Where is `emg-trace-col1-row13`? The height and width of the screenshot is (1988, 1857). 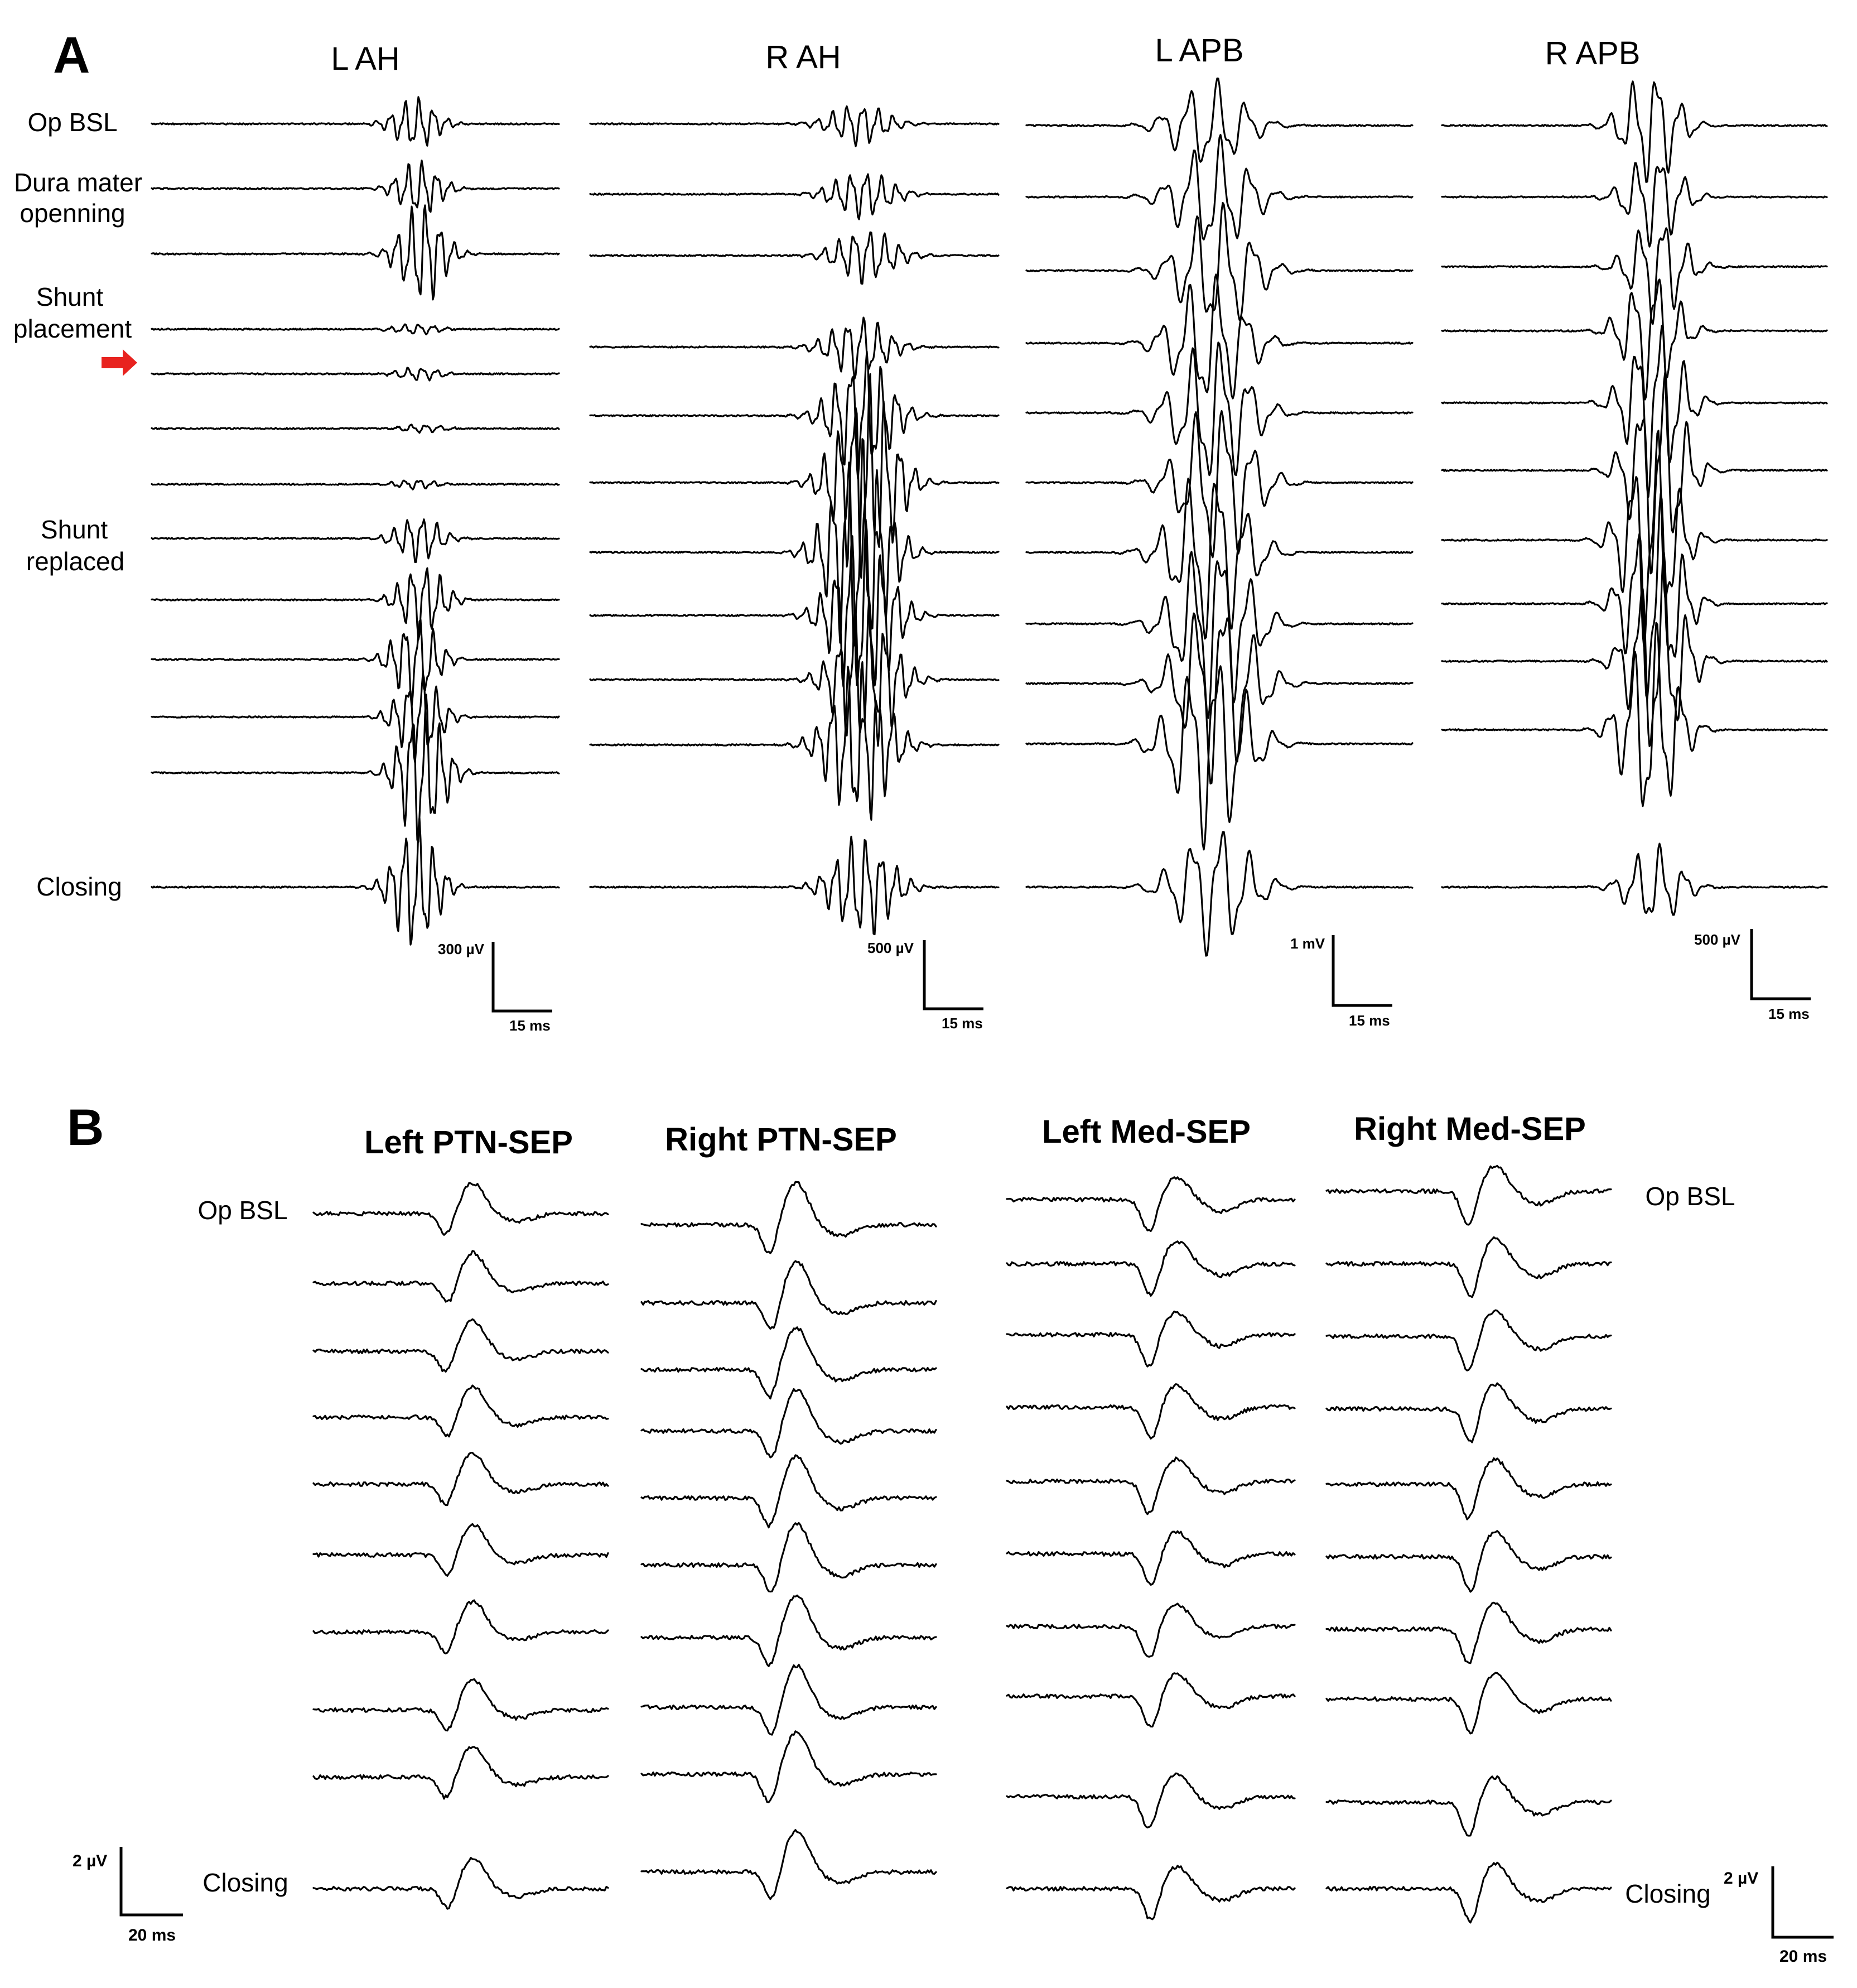
emg-trace-col1-row13 is located at coordinates (355, 881).